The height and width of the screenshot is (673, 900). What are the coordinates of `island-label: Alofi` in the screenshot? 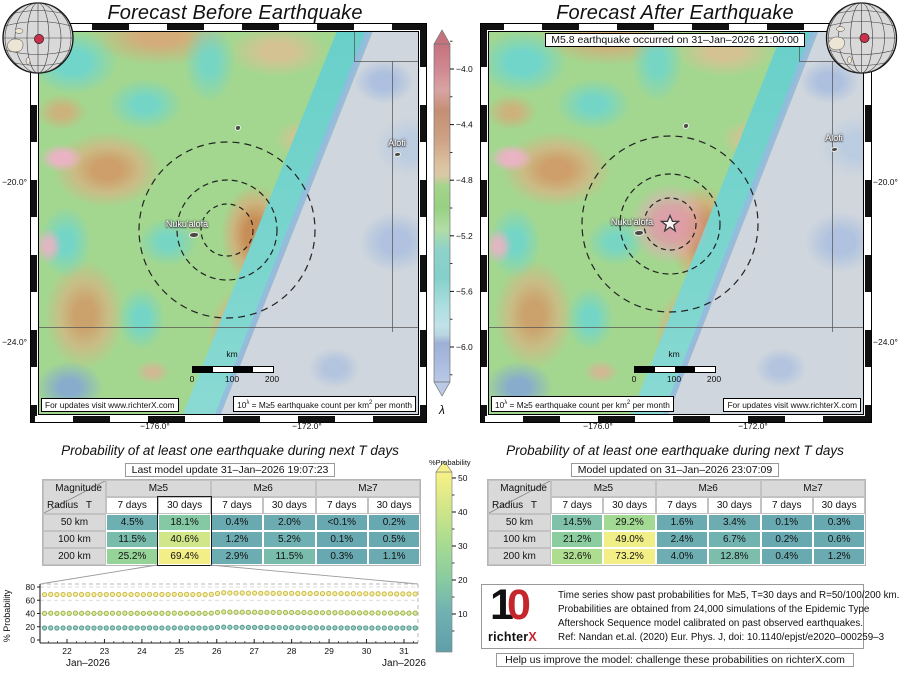 It's located at (834, 138).